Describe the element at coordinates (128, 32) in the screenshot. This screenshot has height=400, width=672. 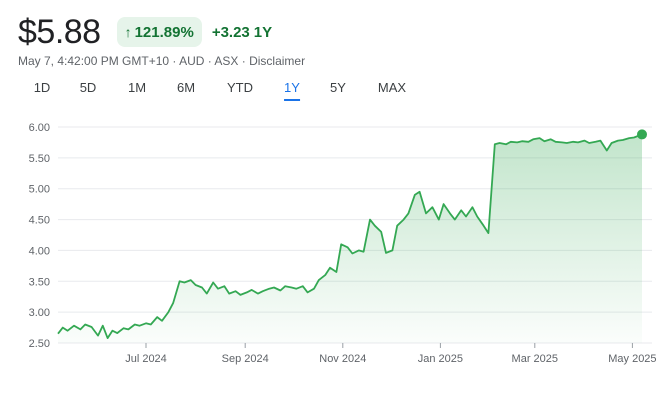
I see `arrow-up-icon: ↑` at that location.